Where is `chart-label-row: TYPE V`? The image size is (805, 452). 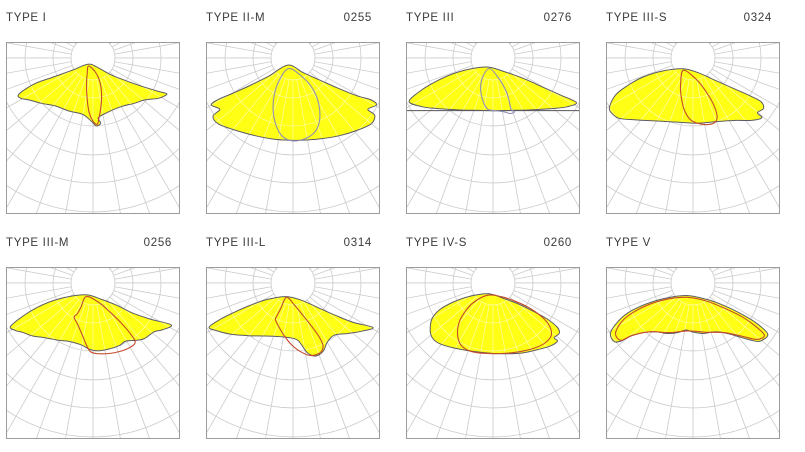
chart-label-row: TYPE V is located at coordinates (692, 241).